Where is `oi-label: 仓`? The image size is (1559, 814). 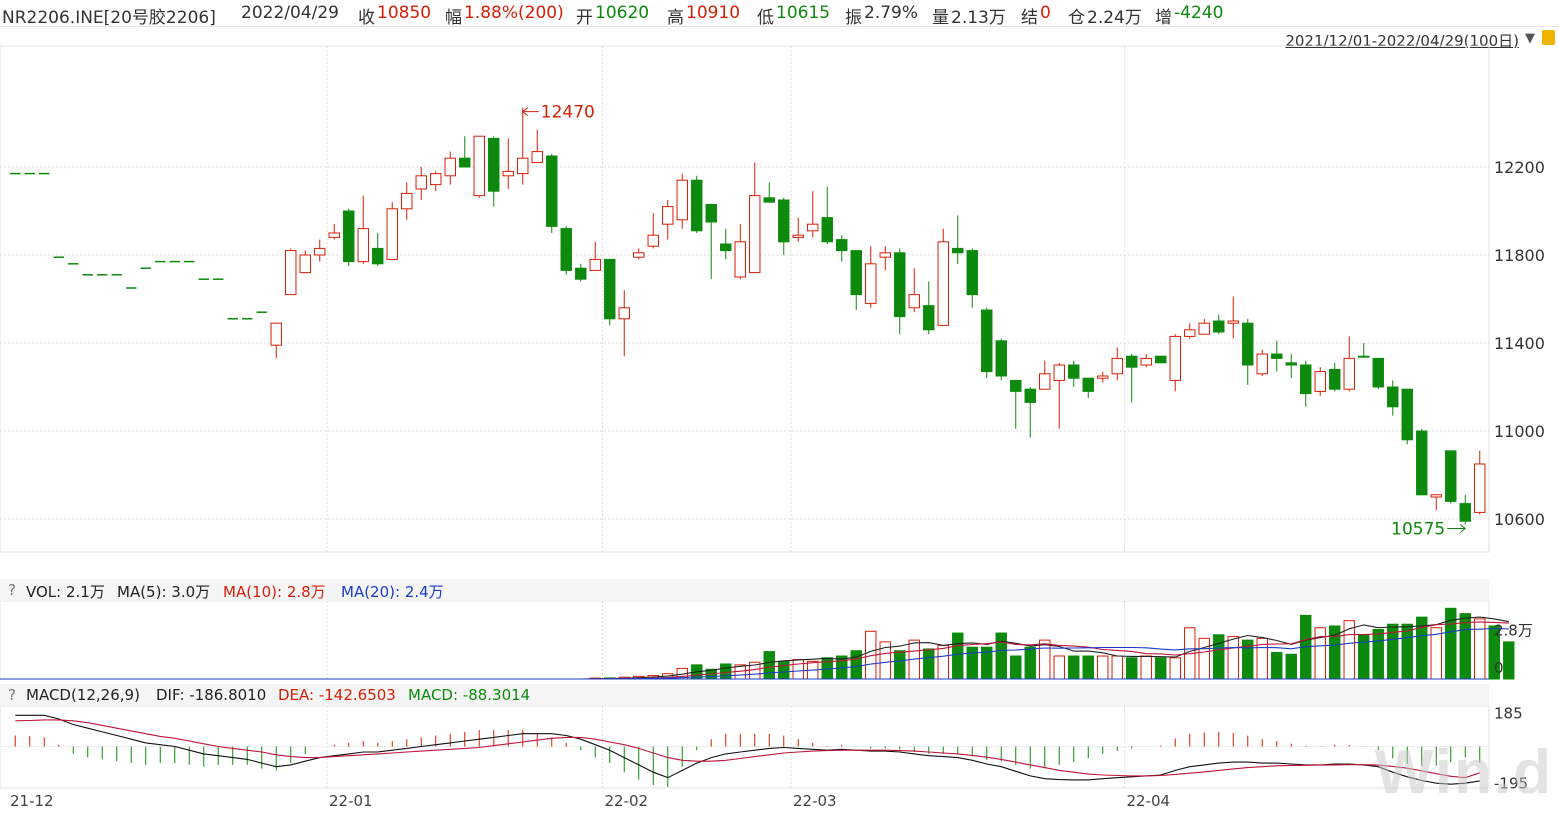
oi-label: 仓 is located at coordinates (1076, 18).